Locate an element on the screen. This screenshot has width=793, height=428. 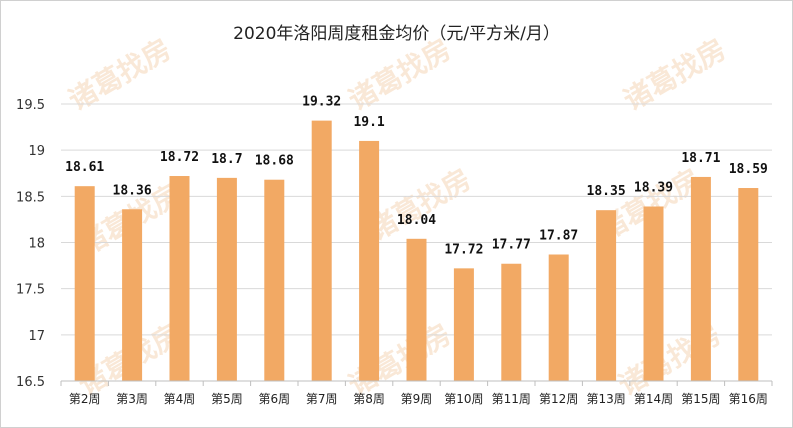
y-tick-label: 16.5 is located at coordinates (30, 382).